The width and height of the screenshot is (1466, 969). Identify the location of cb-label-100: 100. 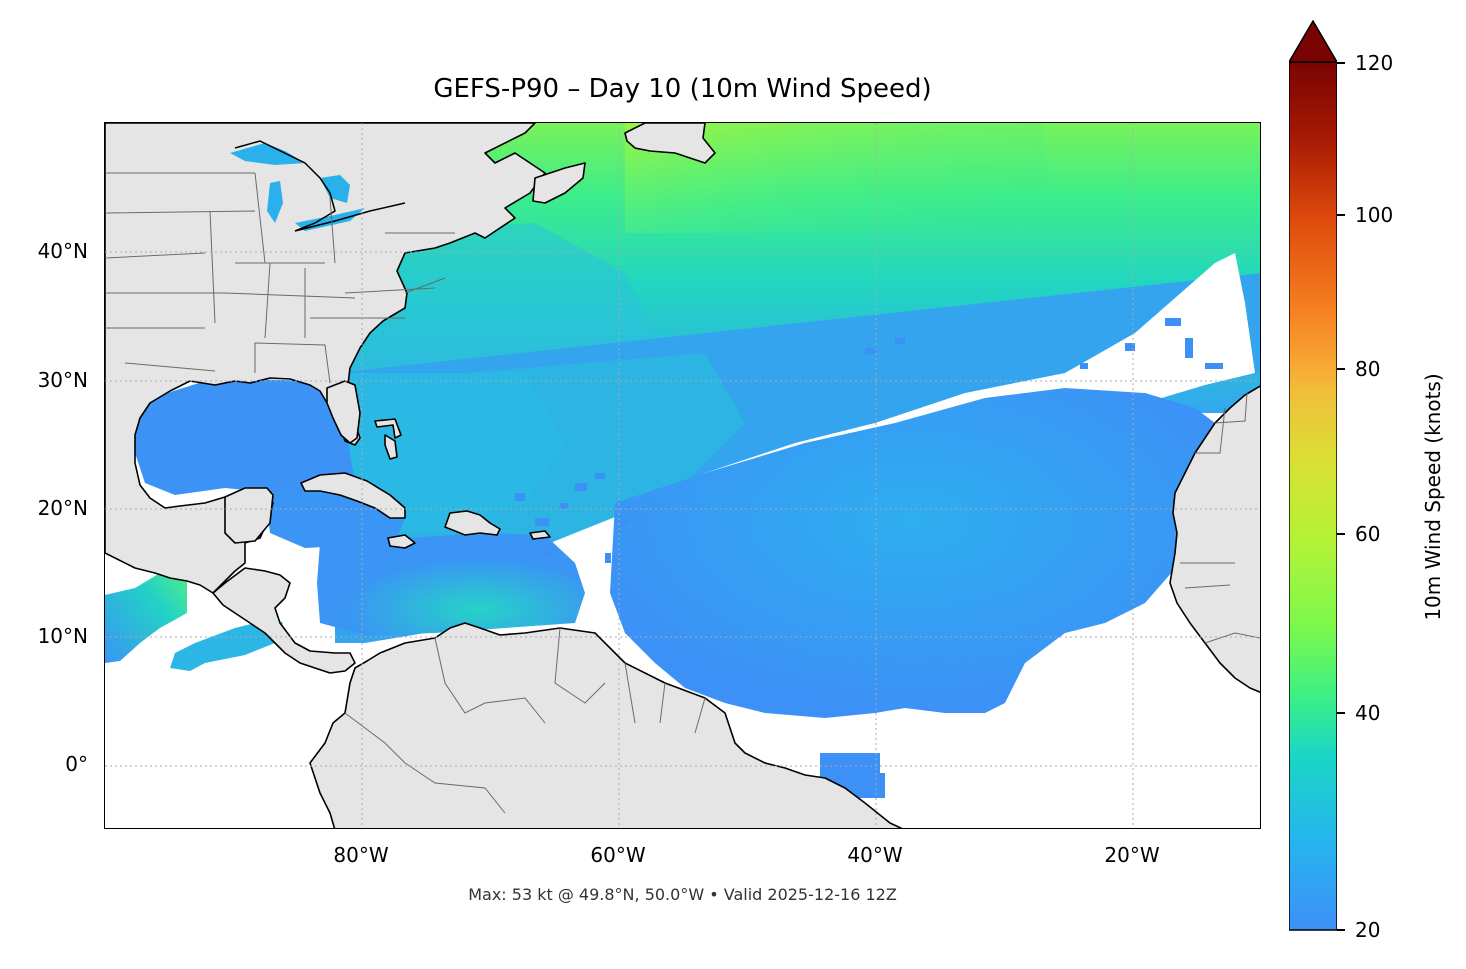
(1374, 215).